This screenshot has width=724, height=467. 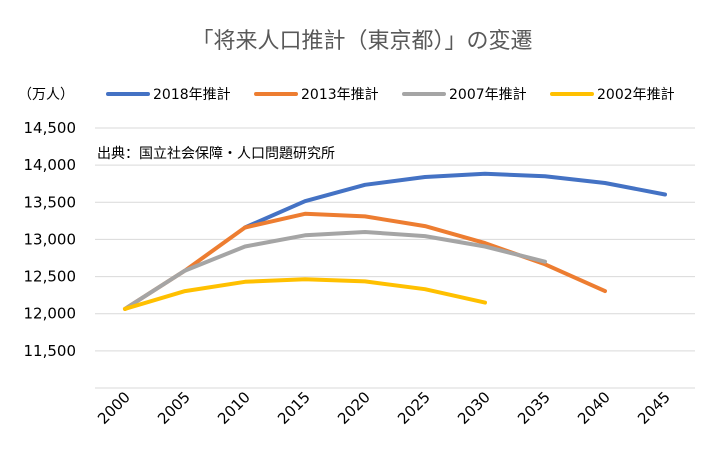 I want to click on x-tick-label: 2025, so click(x=414, y=408).